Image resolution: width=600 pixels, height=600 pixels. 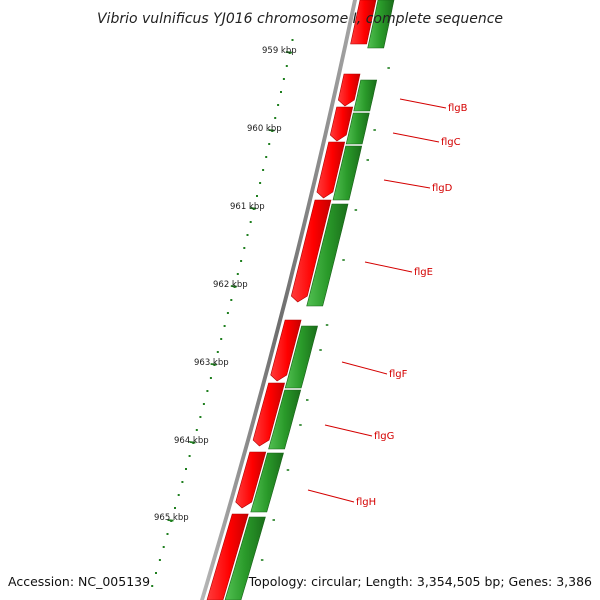 What do you see at coordinates (423, 272) in the screenshot?
I see `gene-label-flge: flgE` at bounding box center [423, 272].